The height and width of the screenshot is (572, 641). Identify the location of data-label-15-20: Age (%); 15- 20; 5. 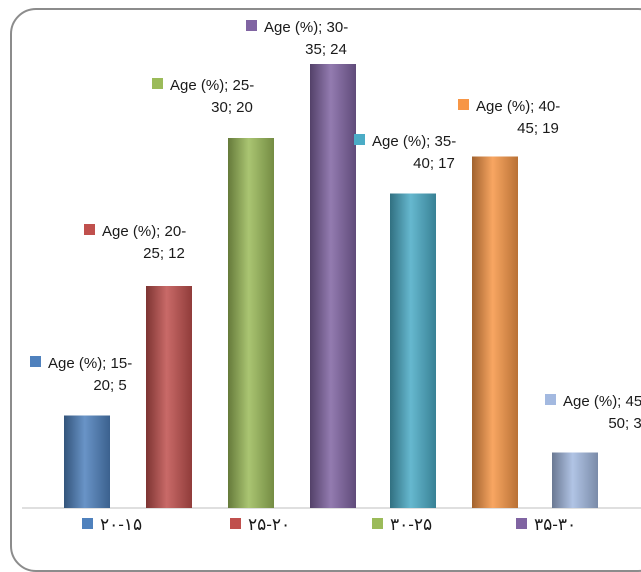
(81, 374).